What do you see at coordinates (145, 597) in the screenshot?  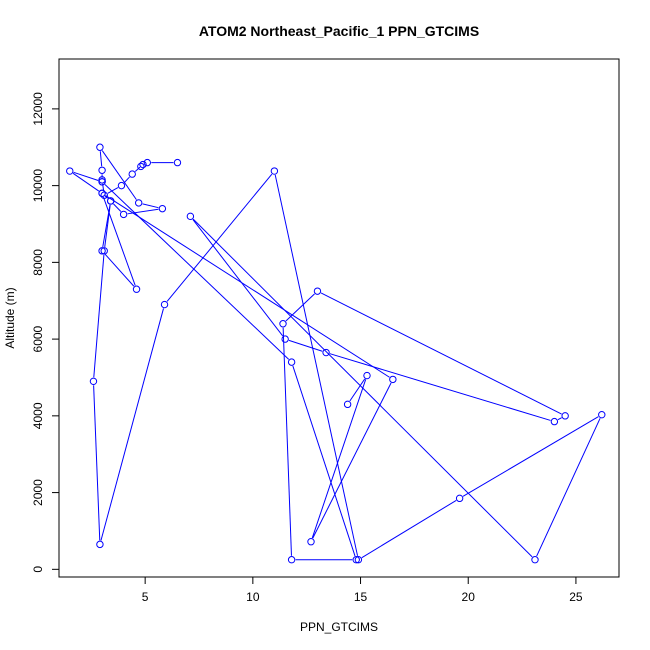 I see `x-tick-label: 5` at bounding box center [145, 597].